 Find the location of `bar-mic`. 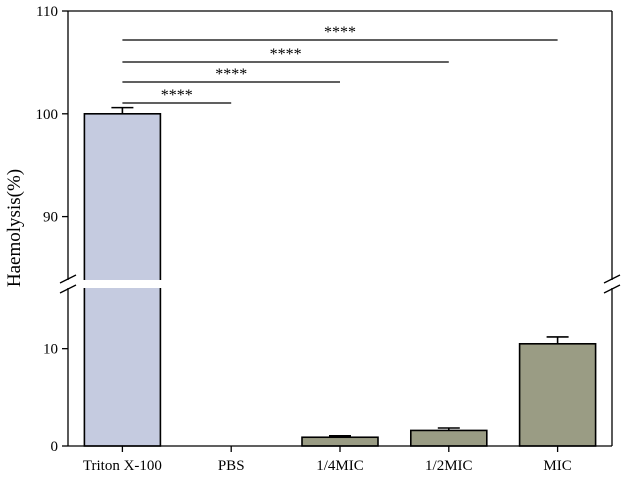

bar-mic is located at coordinates (557, 394).